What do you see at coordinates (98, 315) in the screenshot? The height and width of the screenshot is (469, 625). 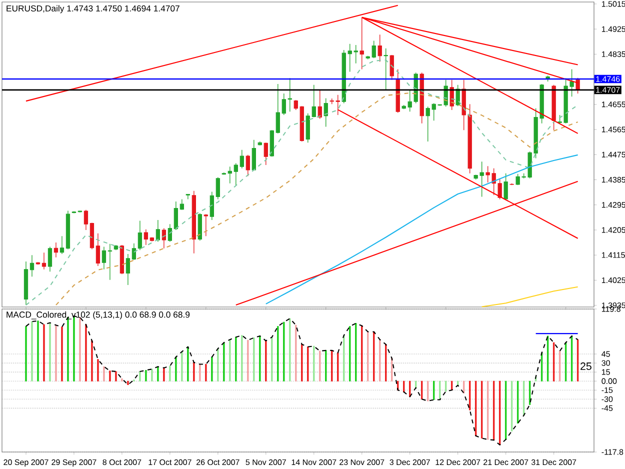 I see `chart-title: MACD_Colored_v102 (5,13,1) 0.0 68.9 0.0 68.9` at bounding box center [98, 315].